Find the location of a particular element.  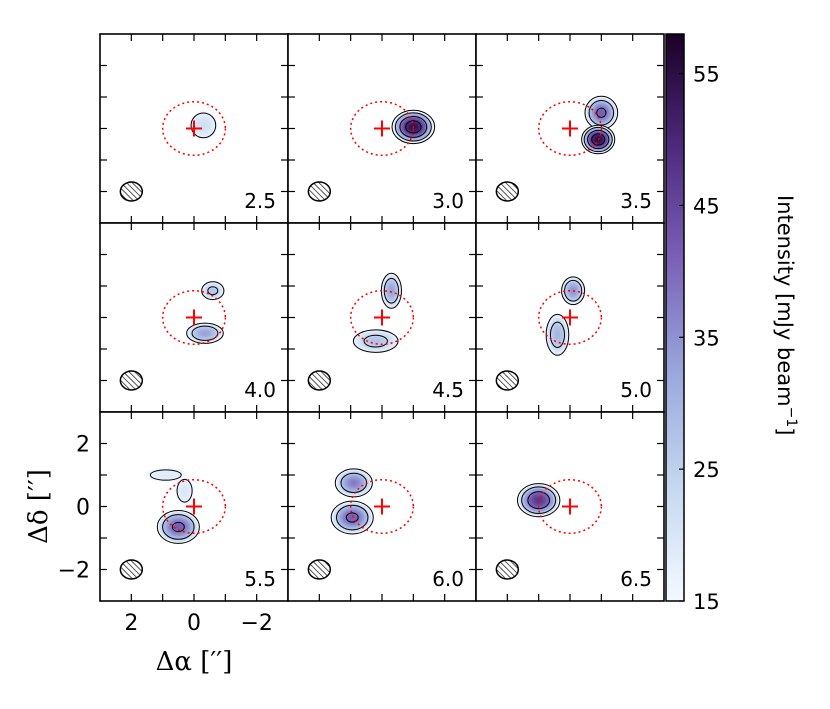

panel-border is located at coordinates (570, 506).